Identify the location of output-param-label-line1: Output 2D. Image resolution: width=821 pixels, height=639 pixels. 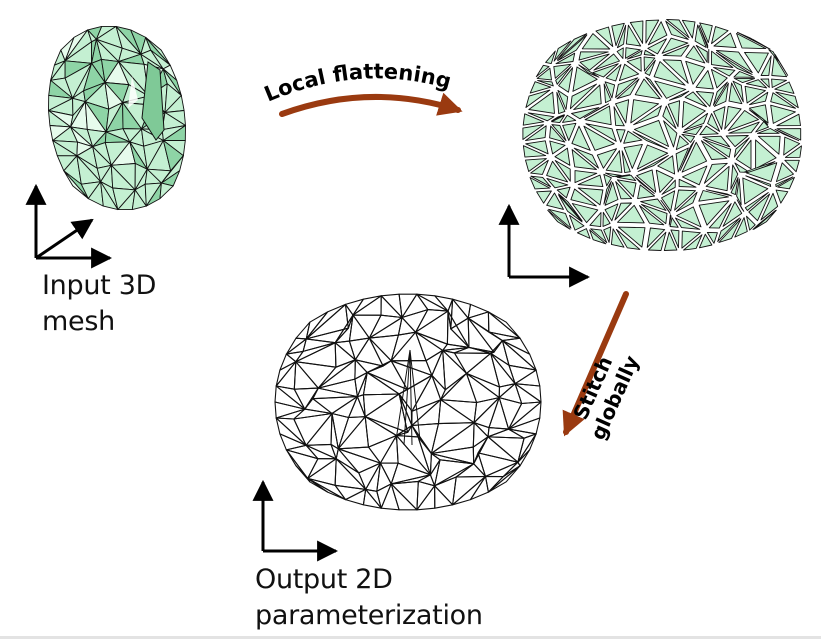
(324, 579).